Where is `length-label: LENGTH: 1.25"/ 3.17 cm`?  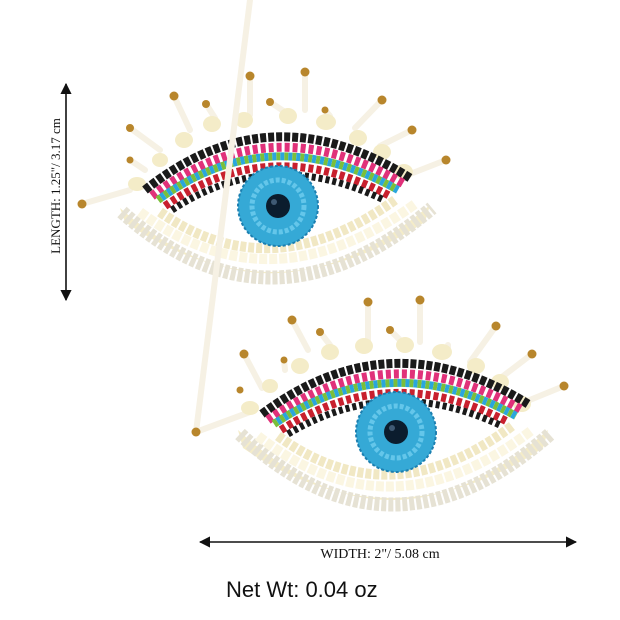 length-label: LENGTH: 1.25"/ 3.17 cm is located at coordinates (55, 186).